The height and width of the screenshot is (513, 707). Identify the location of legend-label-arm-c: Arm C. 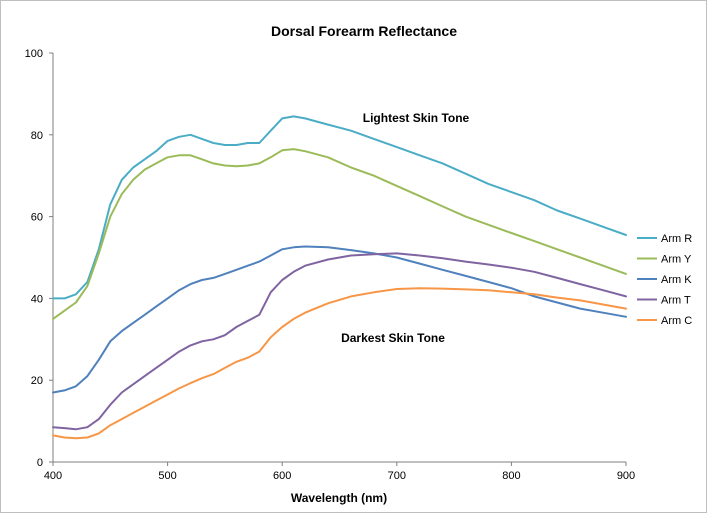
(676, 321).